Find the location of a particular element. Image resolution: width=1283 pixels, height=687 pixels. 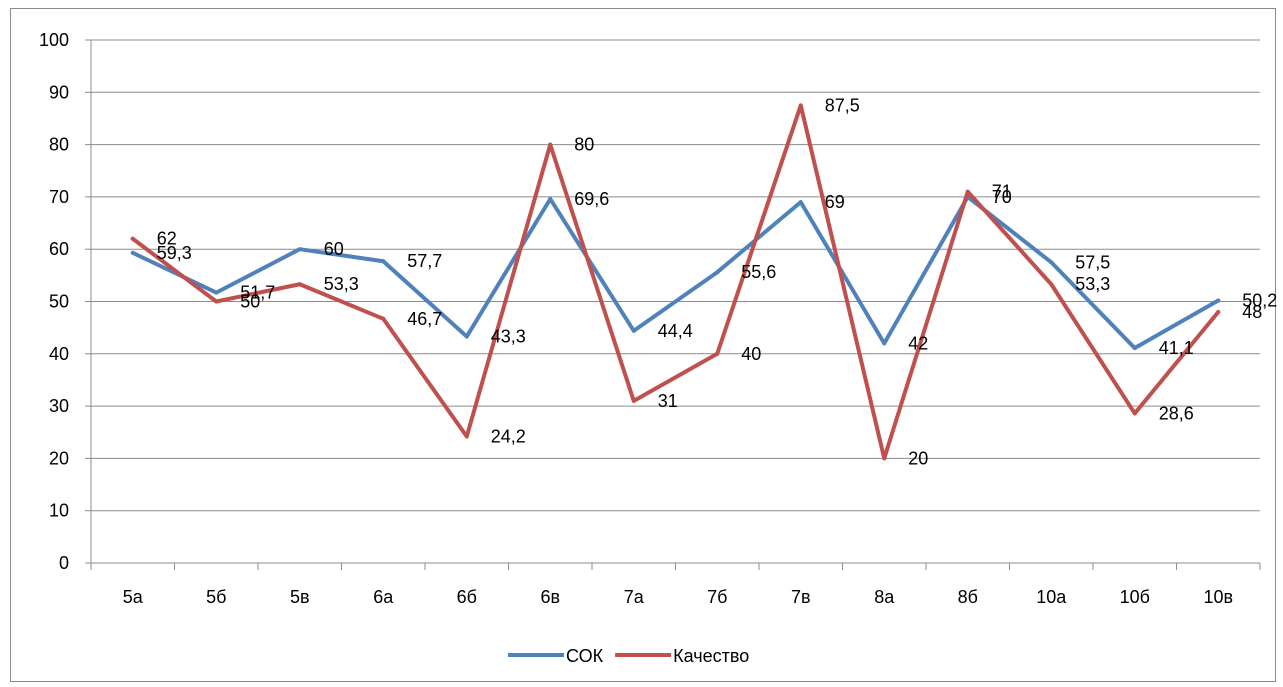

y-tick-label: 50 is located at coordinates (59, 302).